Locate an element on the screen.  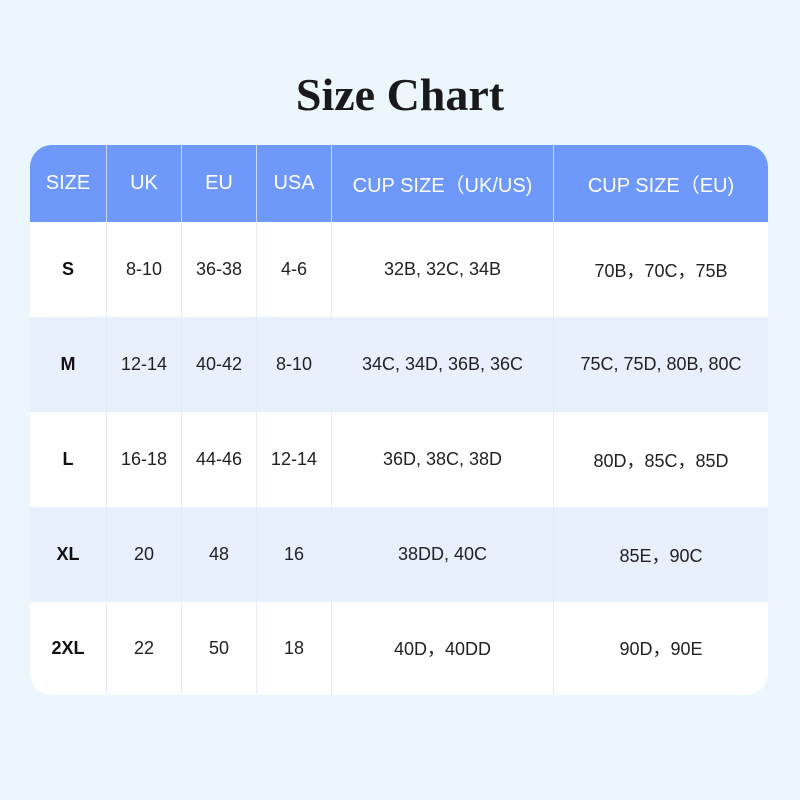
cell-eu: 44-46 is located at coordinates (219, 459).